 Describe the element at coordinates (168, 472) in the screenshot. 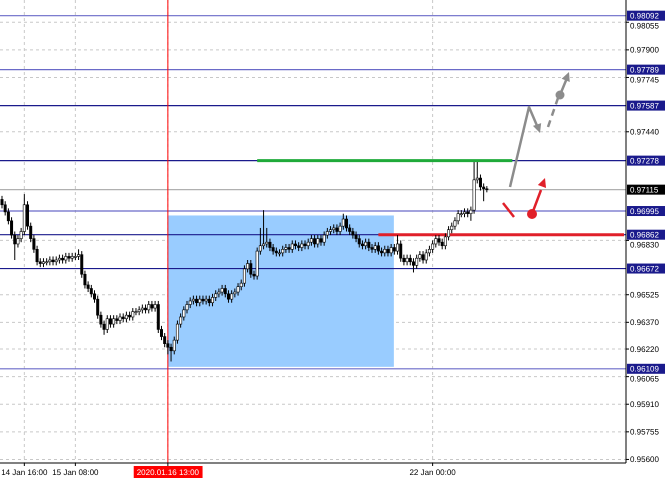

I see `x-tick-label: 2020.01.16 13:00` at that location.